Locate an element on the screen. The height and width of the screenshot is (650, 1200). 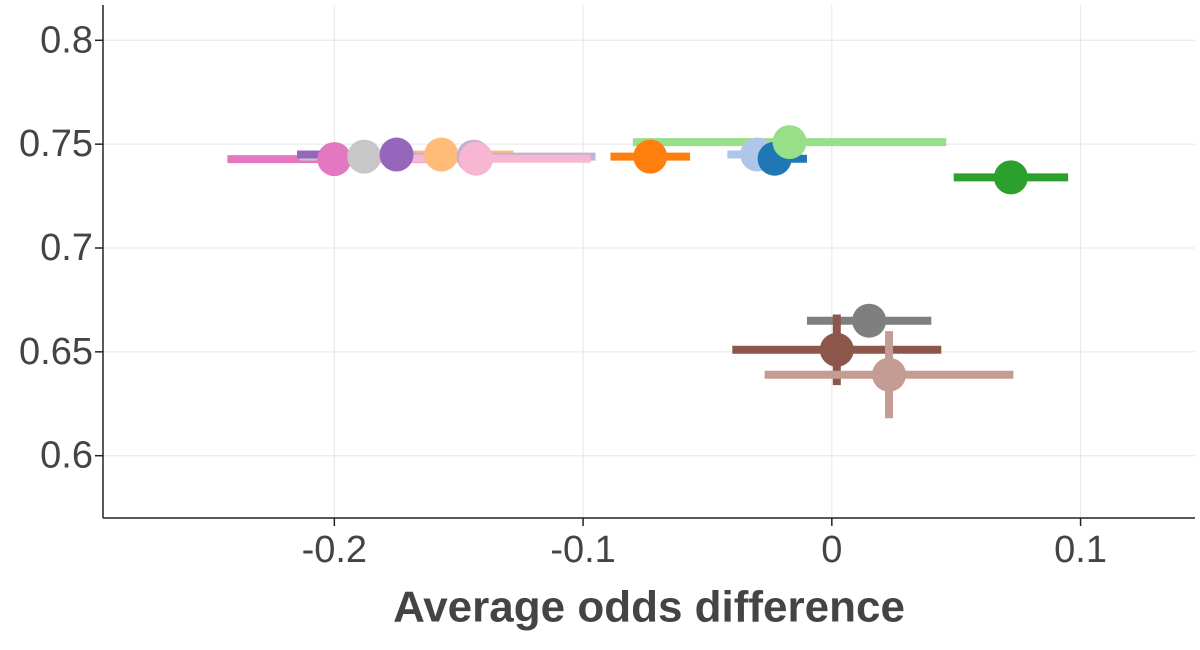
y-tick-label: 0.7 is located at coordinates (66, 248).